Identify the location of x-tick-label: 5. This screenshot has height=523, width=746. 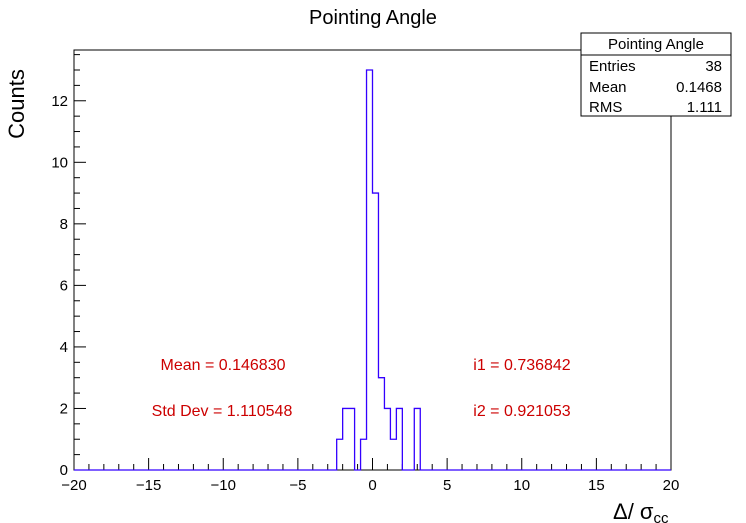
(447, 485).